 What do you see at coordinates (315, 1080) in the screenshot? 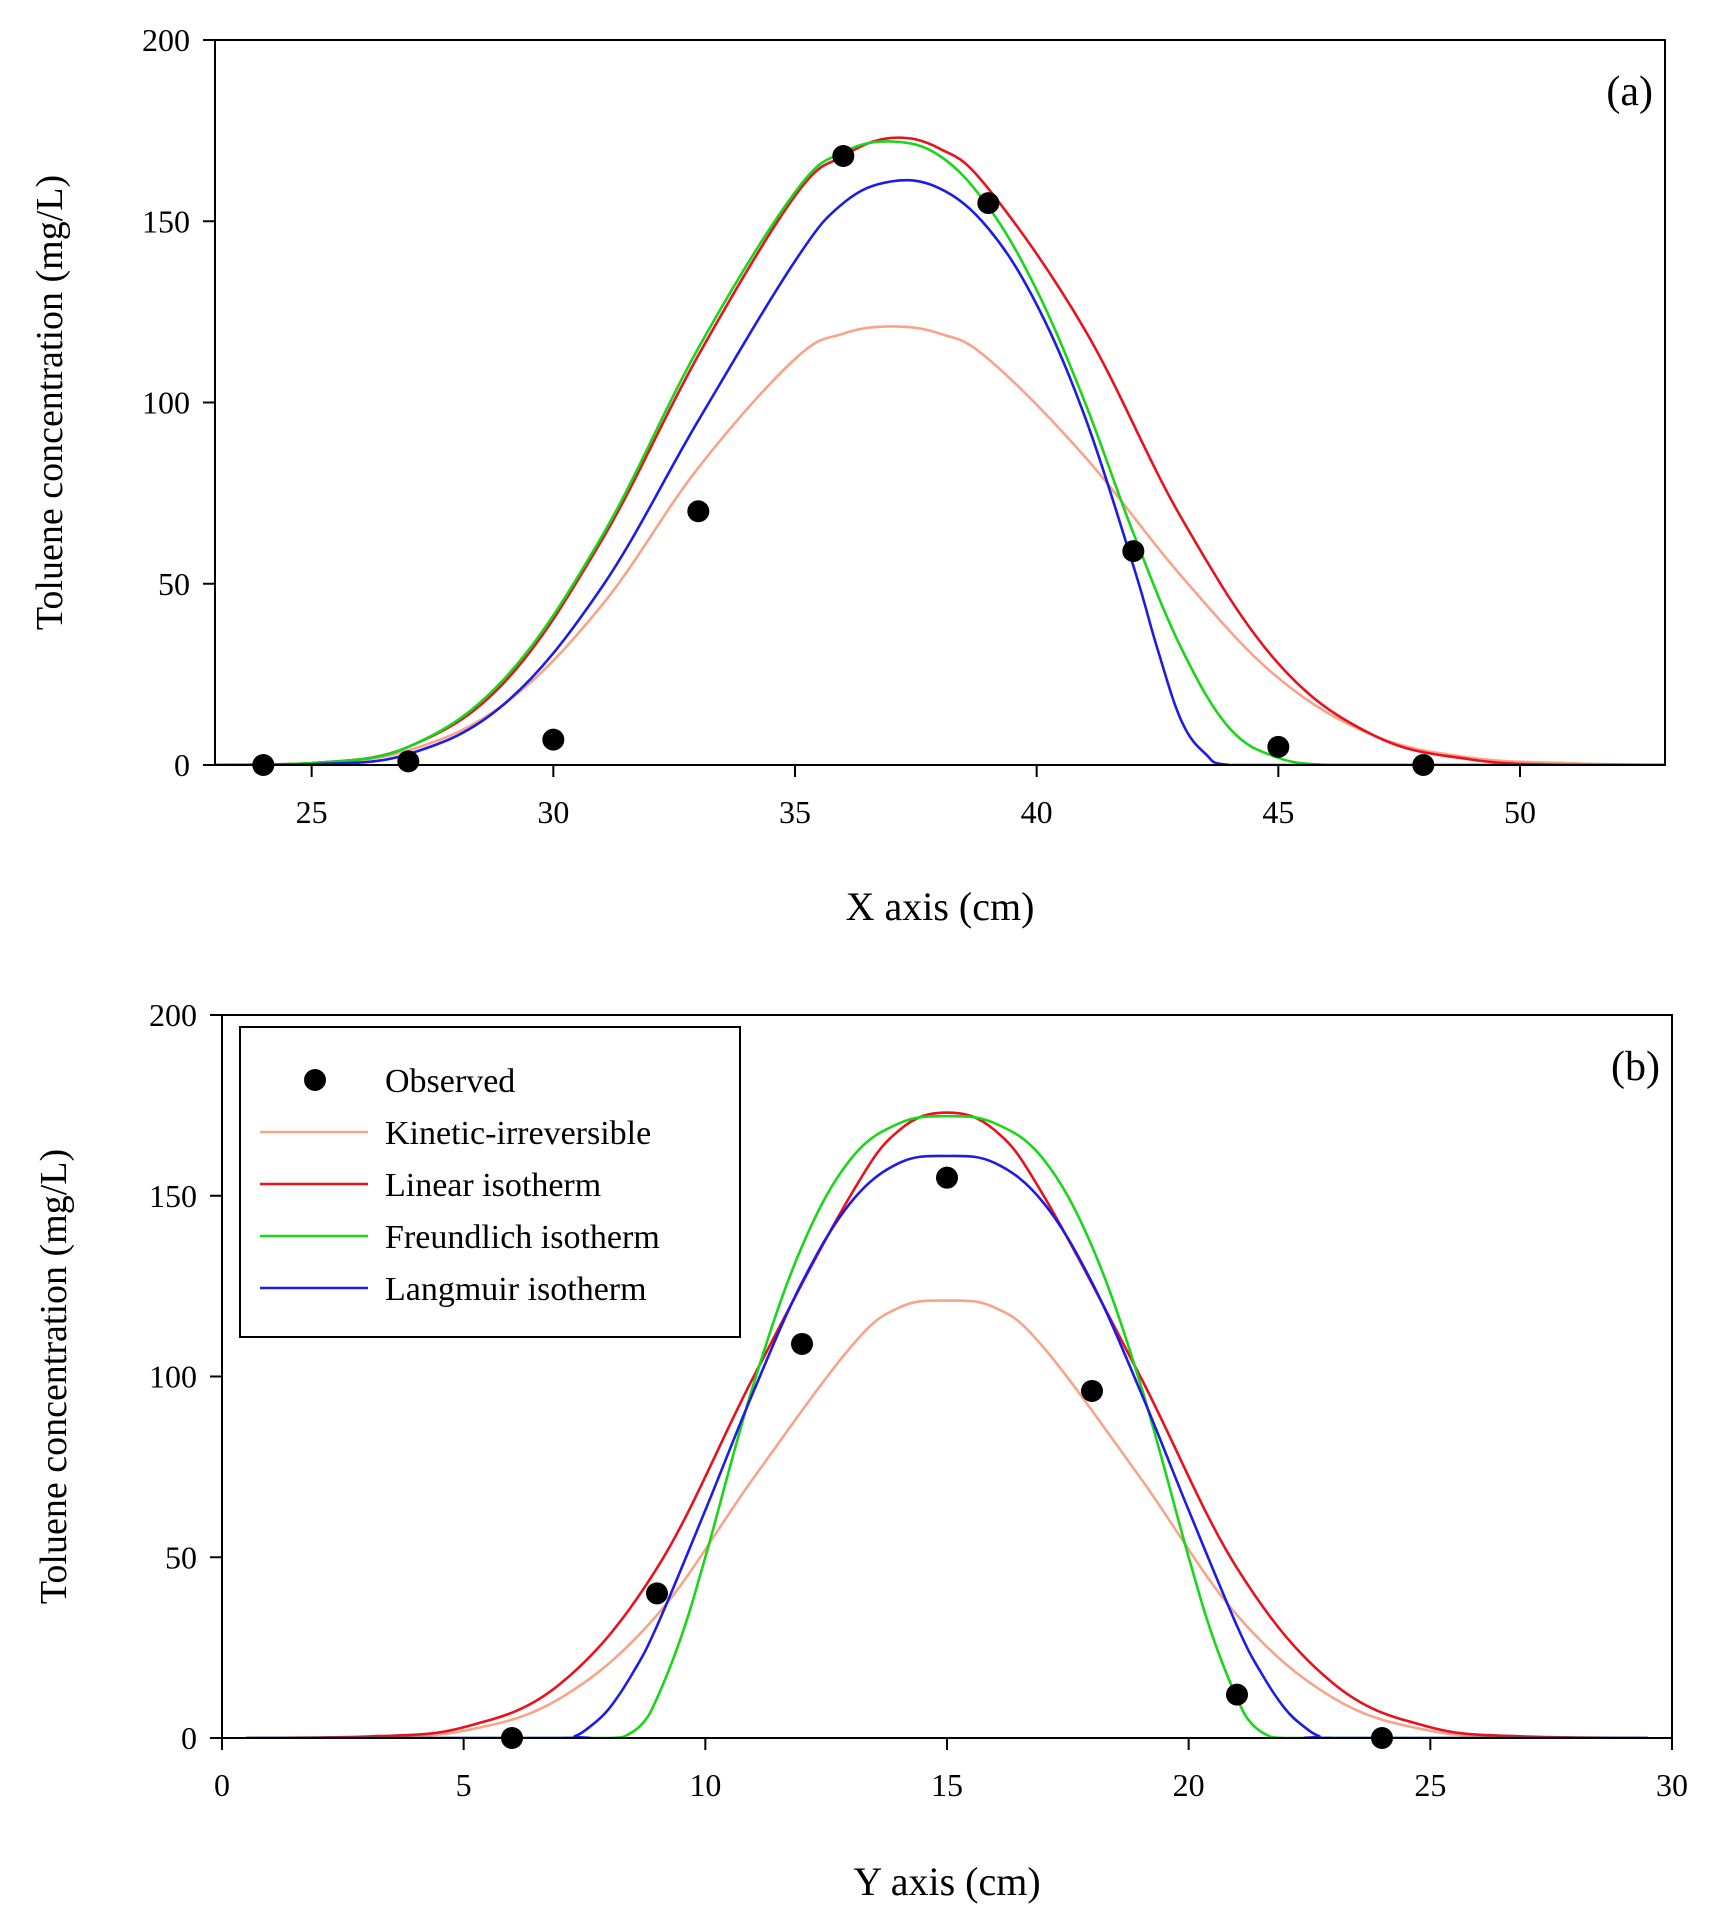
I see `legend-marker-observed` at bounding box center [315, 1080].